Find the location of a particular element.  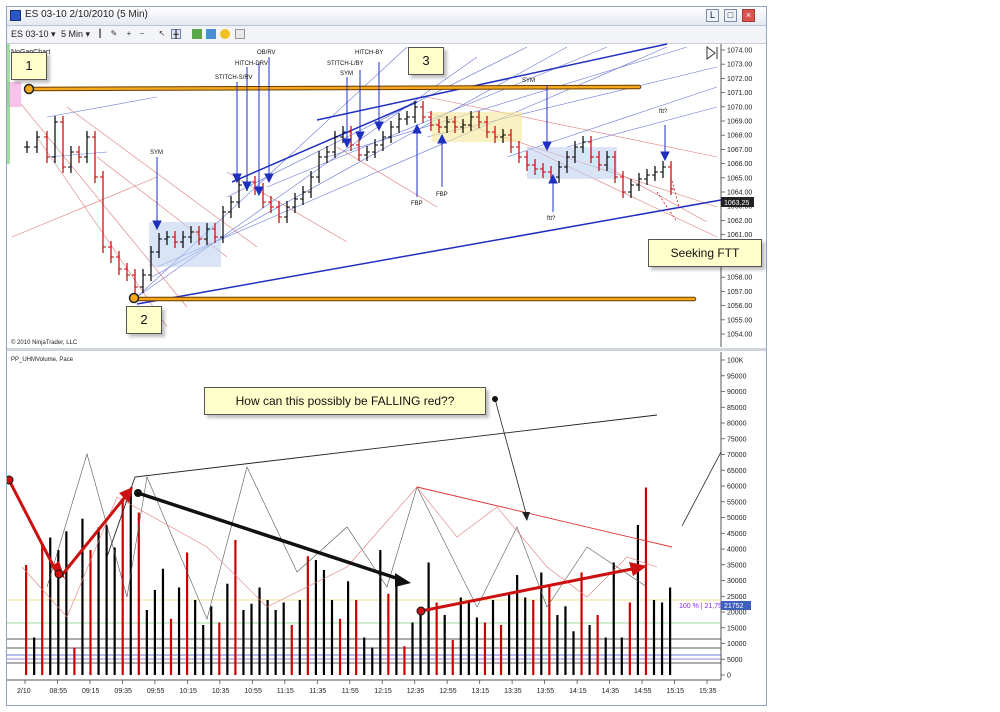

instrument-dropdown: ES 03-10 ▾ is located at coordinates (33, 34).